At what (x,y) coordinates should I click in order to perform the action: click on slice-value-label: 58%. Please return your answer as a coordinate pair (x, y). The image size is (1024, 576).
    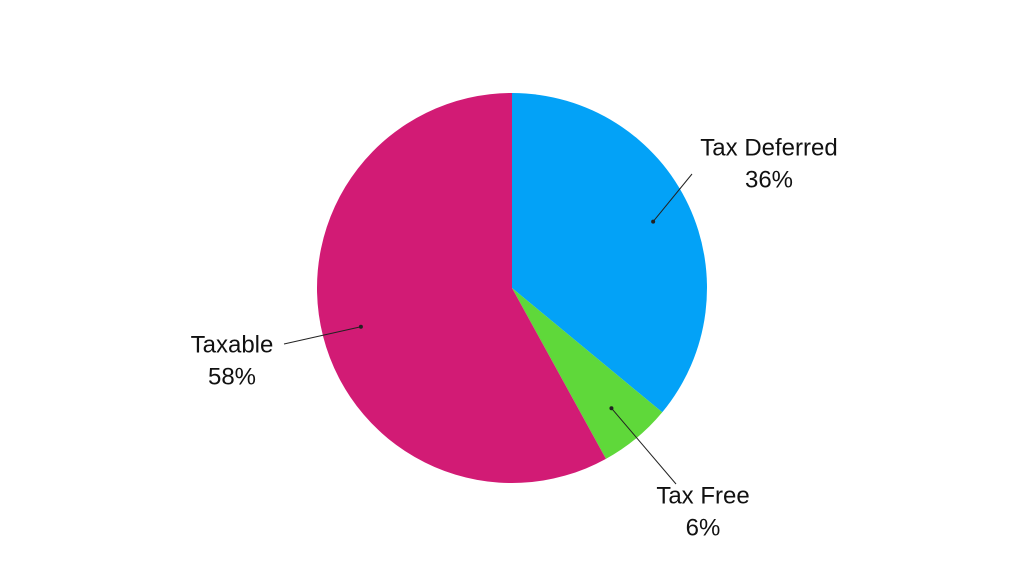
    Looking at the image, I should click on (232, 376).